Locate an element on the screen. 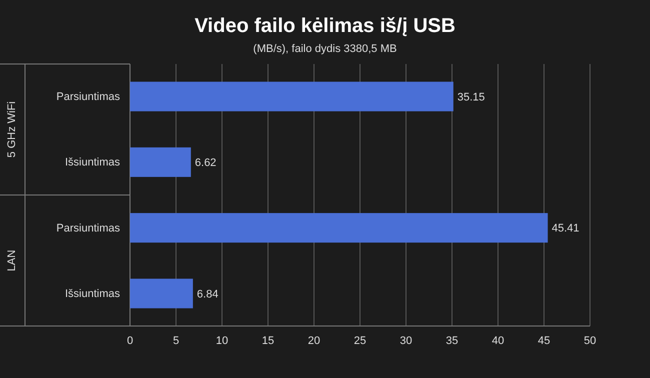  x-tick-label: 10 is located at coordinates (222, 340).